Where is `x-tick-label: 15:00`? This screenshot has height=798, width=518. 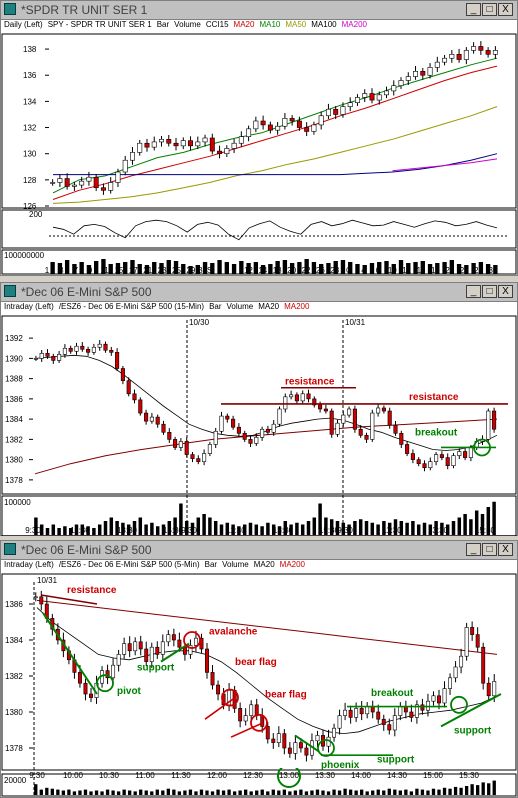 x-tick-label: 15:00 is located at coordinates (433, 775).